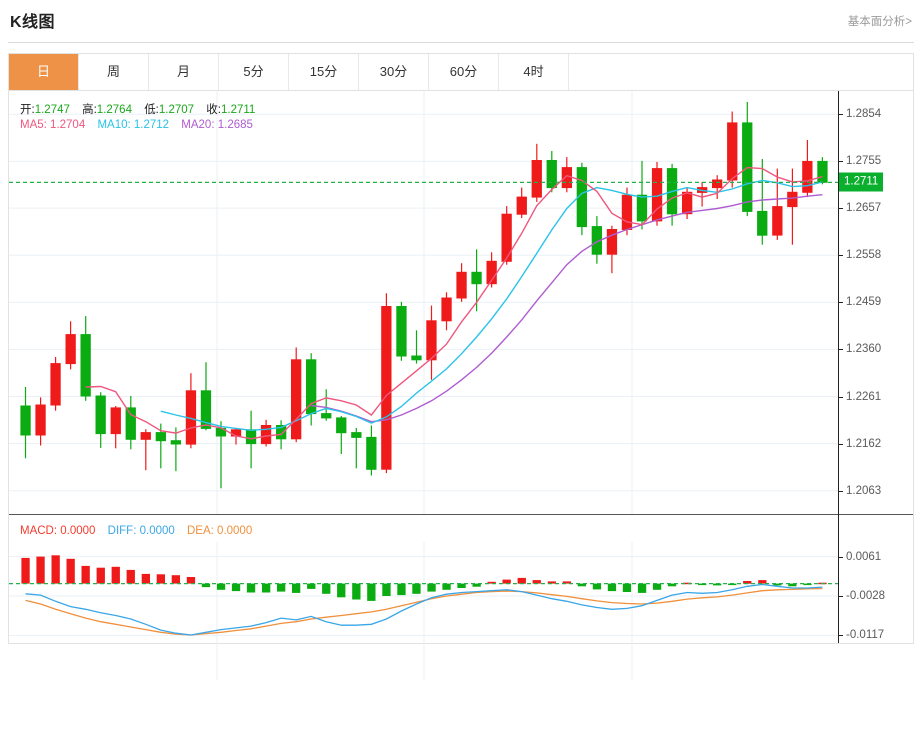 The width and height of the screenshot is (922, 742). What do you see at coordinates (534, 72) in the screenshot?
I see `tab-4时: 4时` at bounding box center [534, 72].